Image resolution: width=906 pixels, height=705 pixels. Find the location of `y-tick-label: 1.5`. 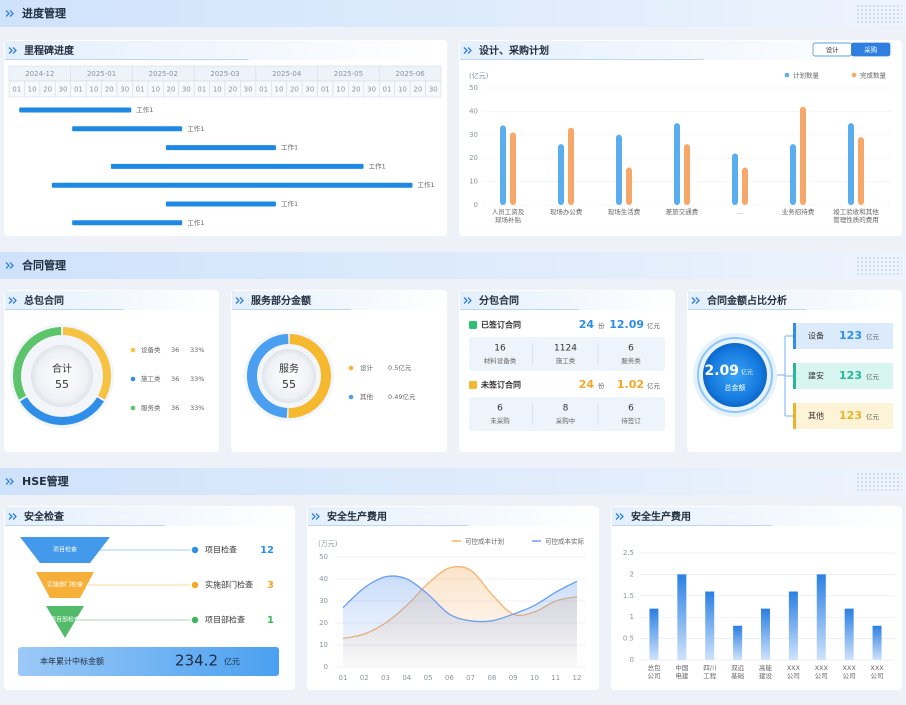

y-tick-label: 1.5 is located at coordinates (628, 596).